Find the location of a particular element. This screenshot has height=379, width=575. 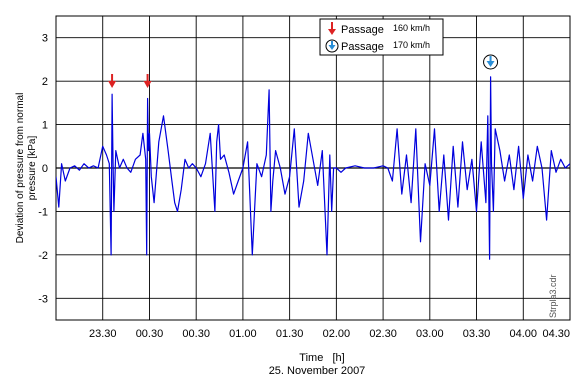

x-tick-label: 04.30 is located at coordinates (556, 334).